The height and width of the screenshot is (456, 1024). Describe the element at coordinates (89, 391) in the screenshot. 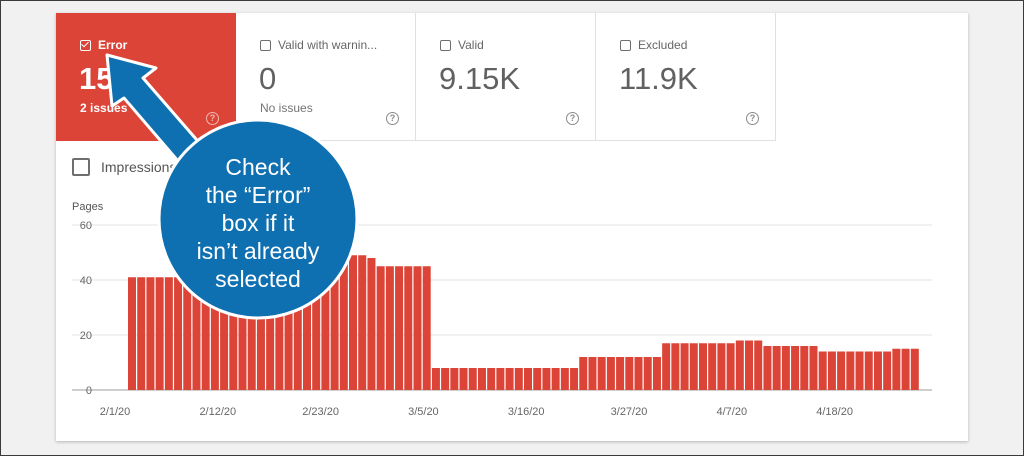

I see `y-tick-label: 0` at that location.